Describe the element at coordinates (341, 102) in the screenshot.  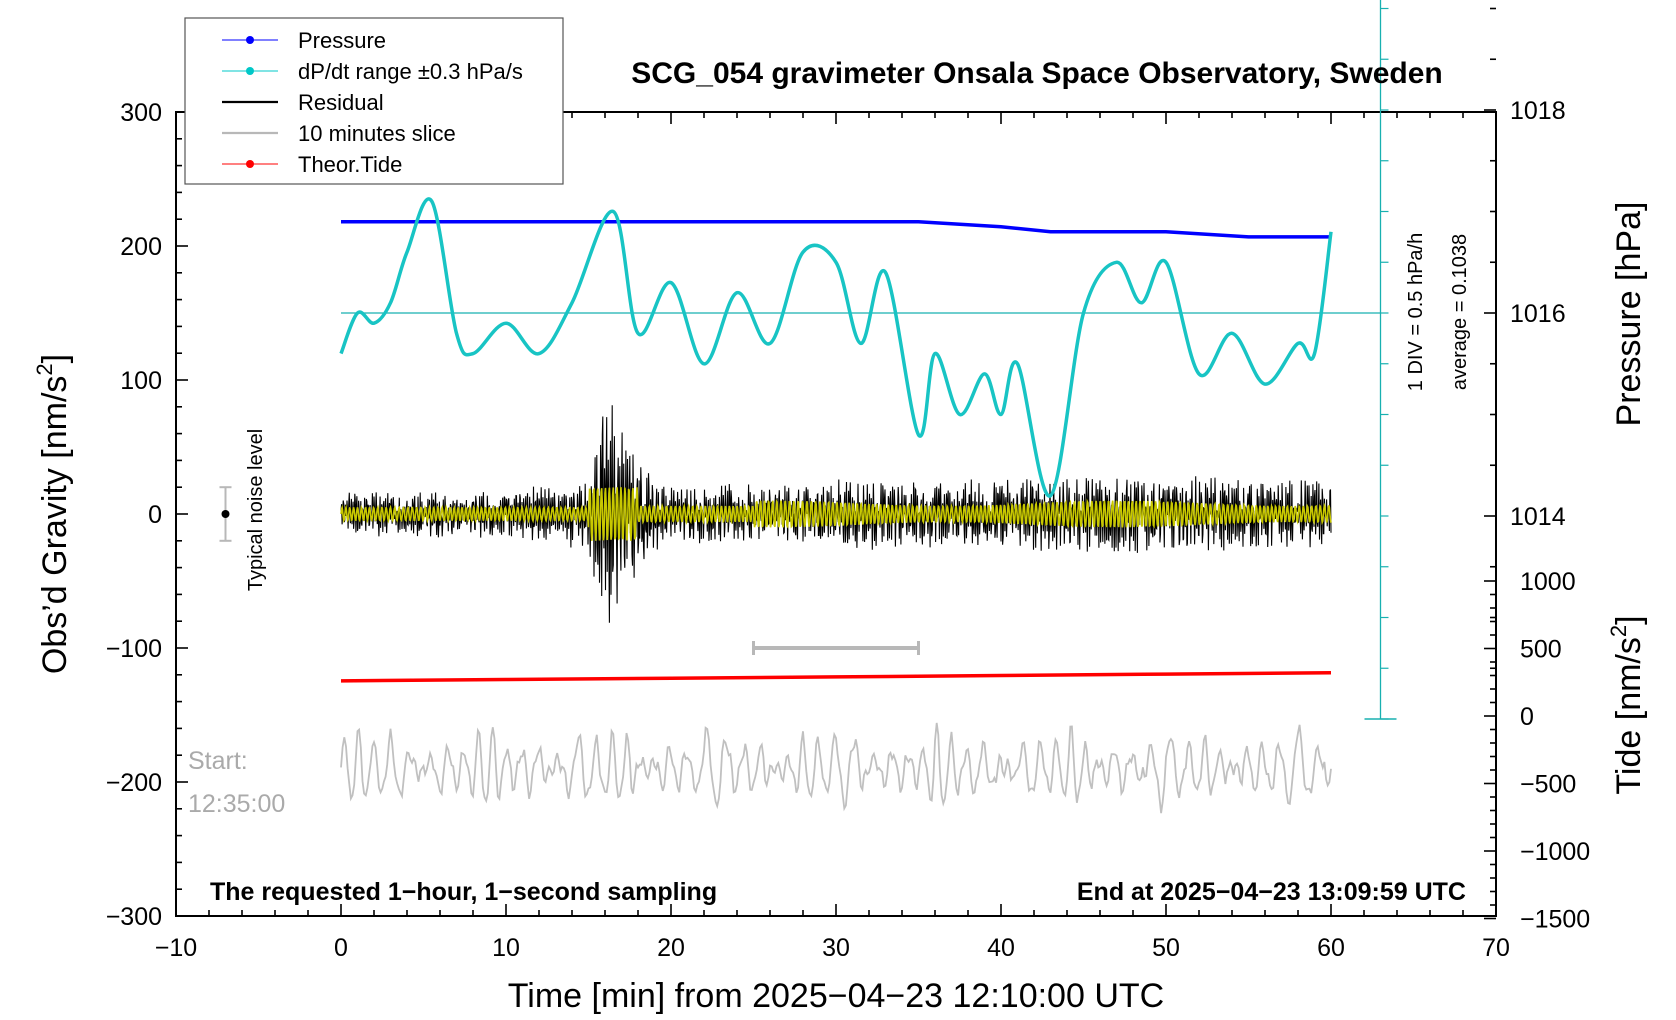
I see `legend-label: Residual` at that location.